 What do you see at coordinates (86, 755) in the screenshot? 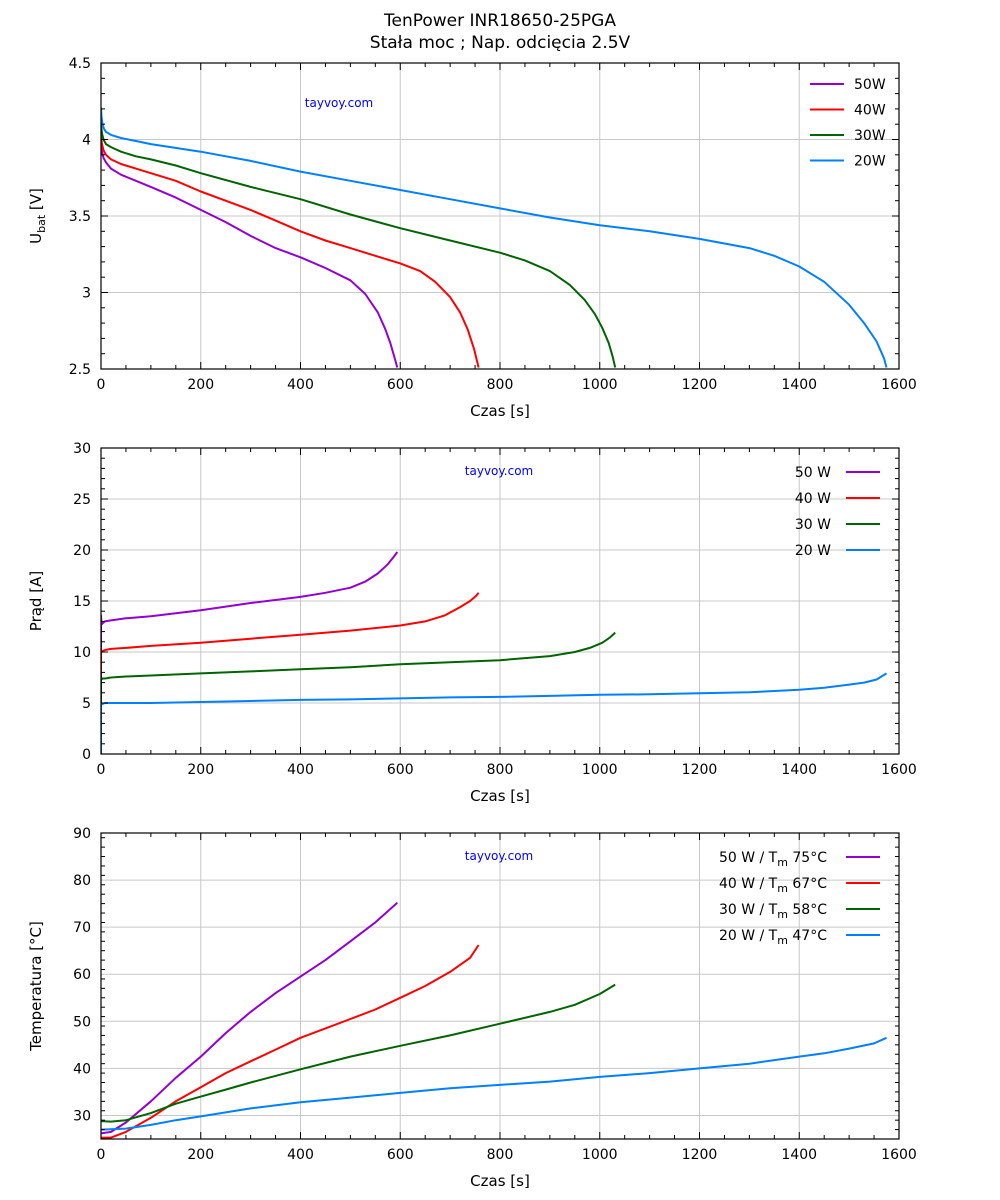
I see `y-tick-label: 0` at bounding box center [86, 755].